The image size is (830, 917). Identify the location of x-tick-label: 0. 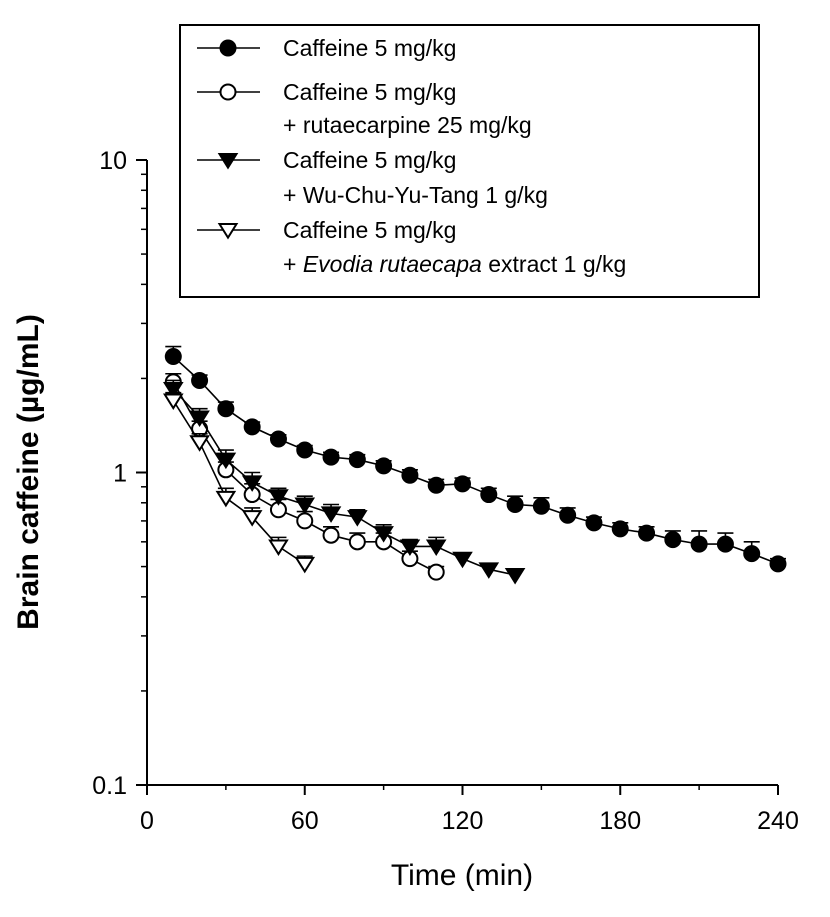
(147, 821).